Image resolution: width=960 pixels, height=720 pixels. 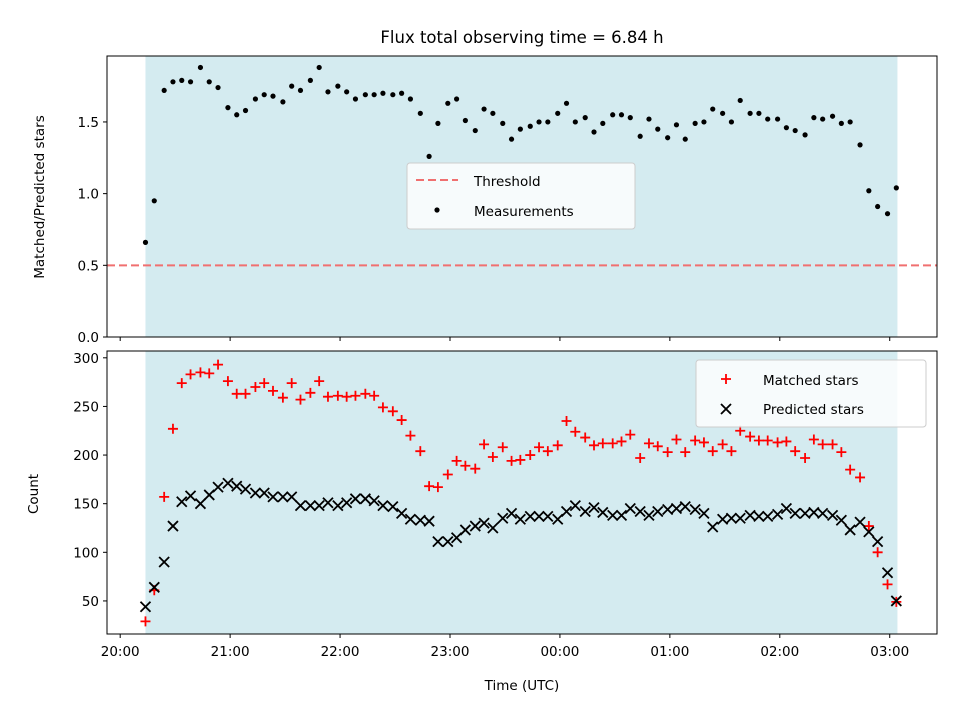 What do you see at coordinates (726, 409) in the screenshot?
I see `predicted-legend-swatch` at bounding box center [726, 409].